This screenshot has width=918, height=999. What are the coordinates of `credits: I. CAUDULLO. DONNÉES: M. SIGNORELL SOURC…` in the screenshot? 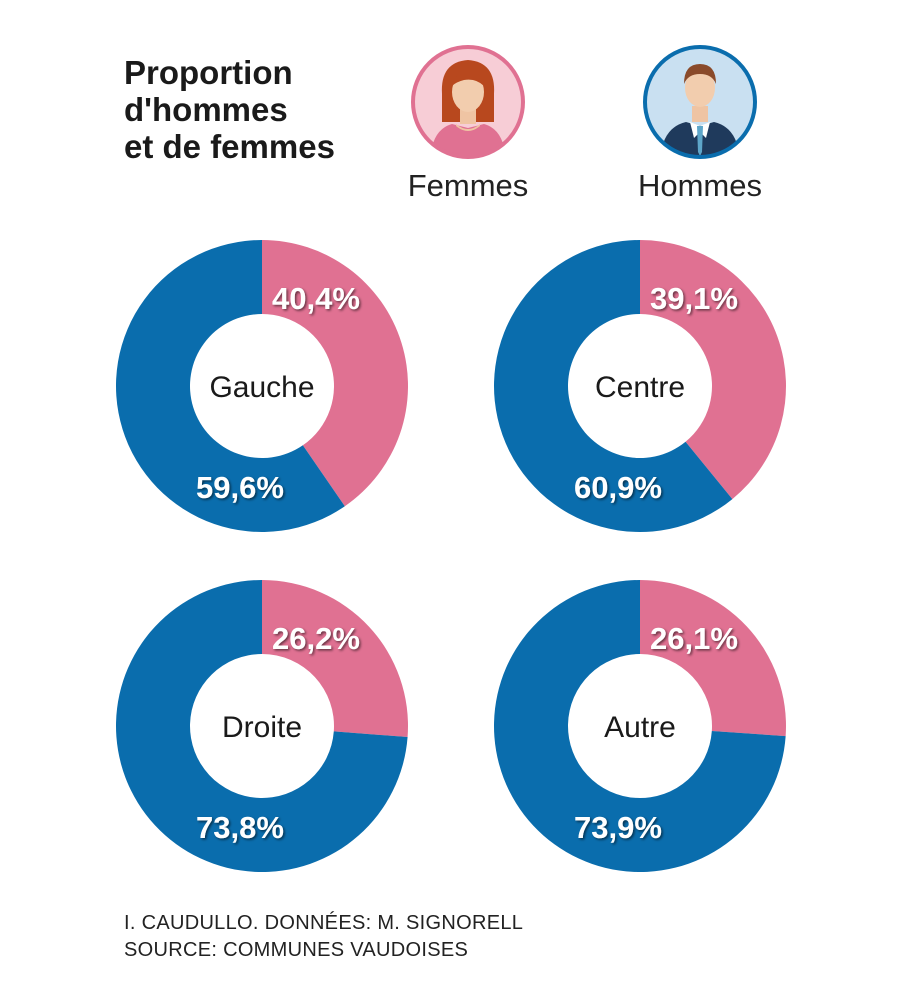 It's located at (323, 937).